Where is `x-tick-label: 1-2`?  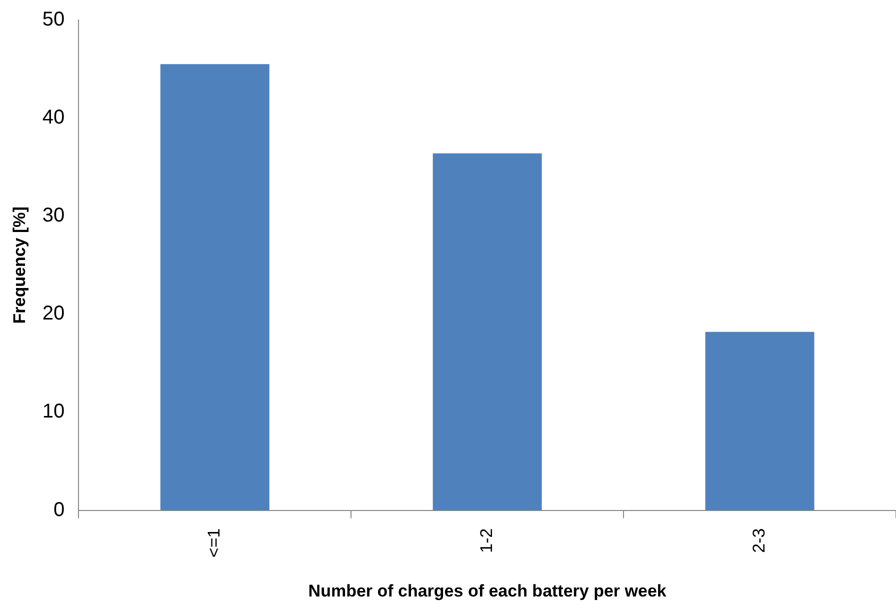
x-tick-label: 1-2 is located at coordinates (486, 540).